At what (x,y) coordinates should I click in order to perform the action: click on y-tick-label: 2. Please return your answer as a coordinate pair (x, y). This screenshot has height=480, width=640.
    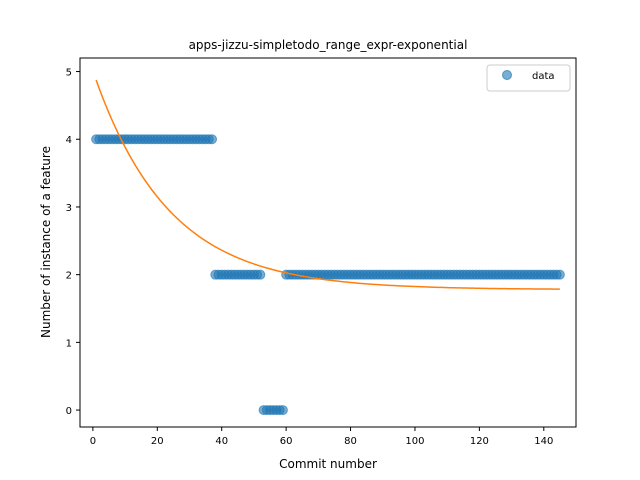
    Looking at the image, I should click on (69, 276).